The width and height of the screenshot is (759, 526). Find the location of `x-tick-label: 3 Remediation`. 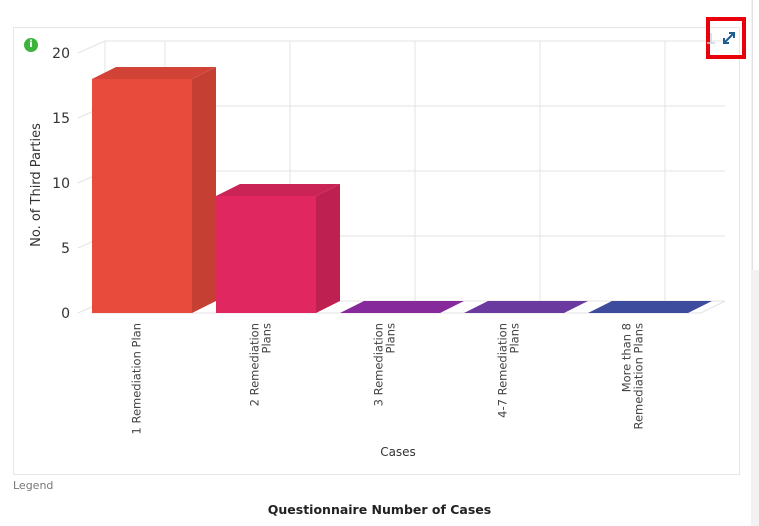

x-tick-label: 3 Remediation is located at coordinates (379, 364).